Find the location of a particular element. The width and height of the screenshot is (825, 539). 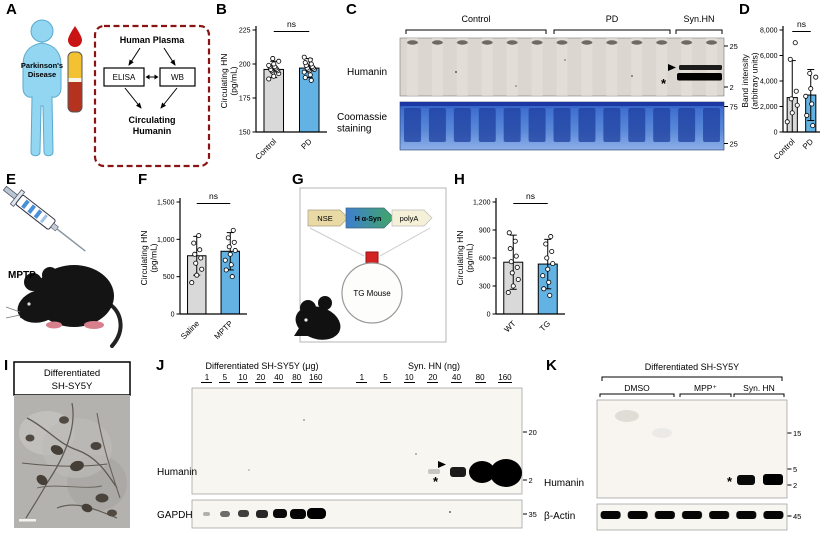

construct-polya-label: polyA is located at coordinates (409, 218).